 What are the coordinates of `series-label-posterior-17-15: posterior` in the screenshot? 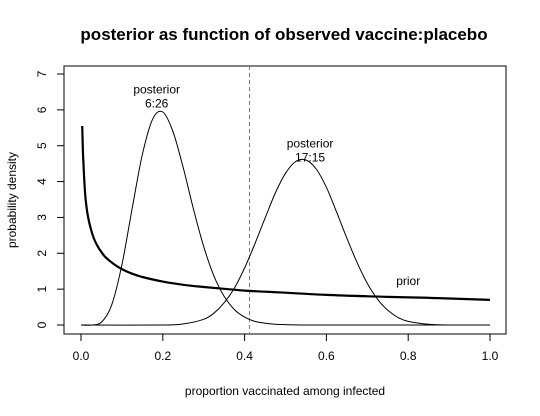 It's located at (310, 144).